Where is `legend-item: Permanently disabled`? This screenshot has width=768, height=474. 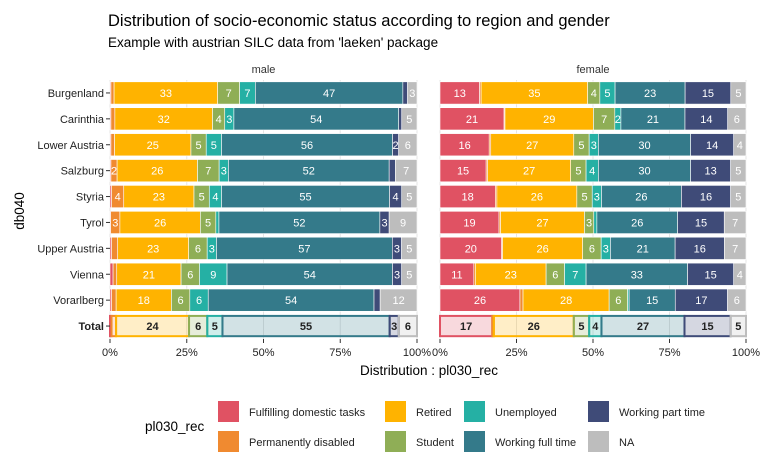
legend-item: Permanently disabled is located at coordinates (286, 441).